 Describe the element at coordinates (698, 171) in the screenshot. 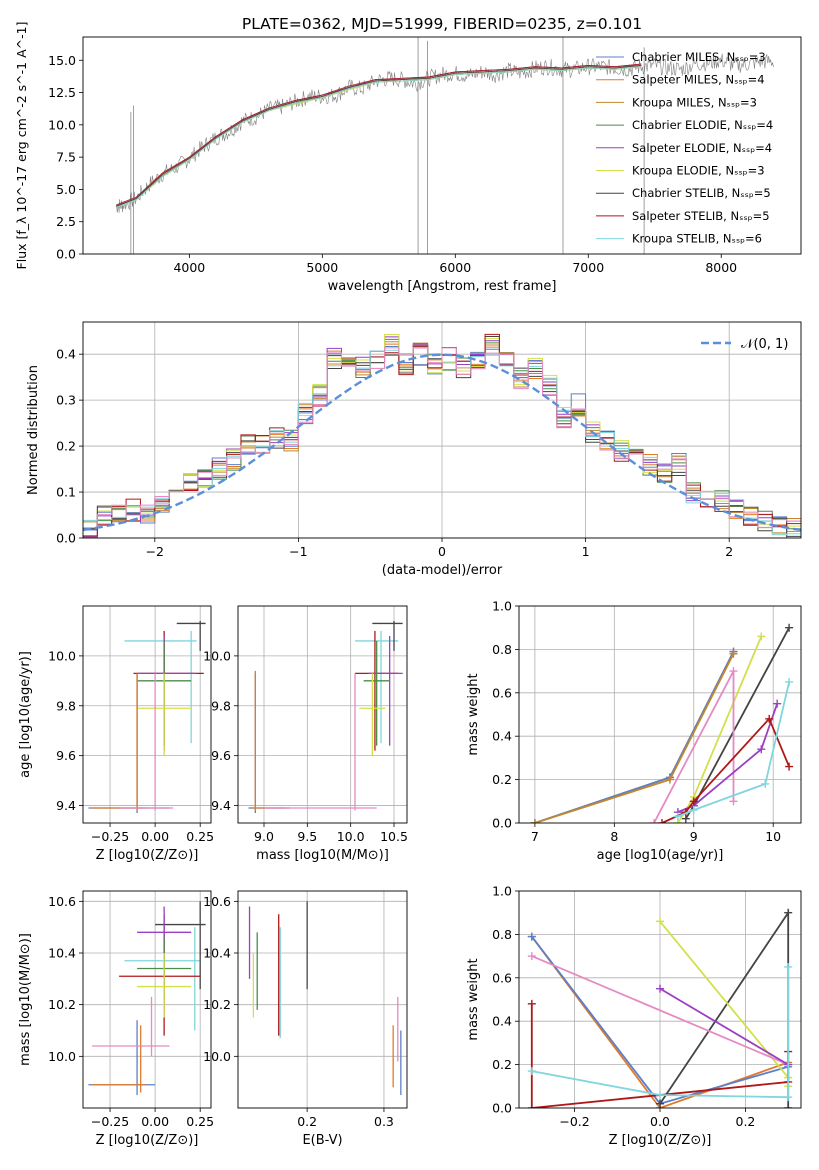

I see `legend-label: Kroupa ELODIE, Nₛₛₚ=3` at that location.